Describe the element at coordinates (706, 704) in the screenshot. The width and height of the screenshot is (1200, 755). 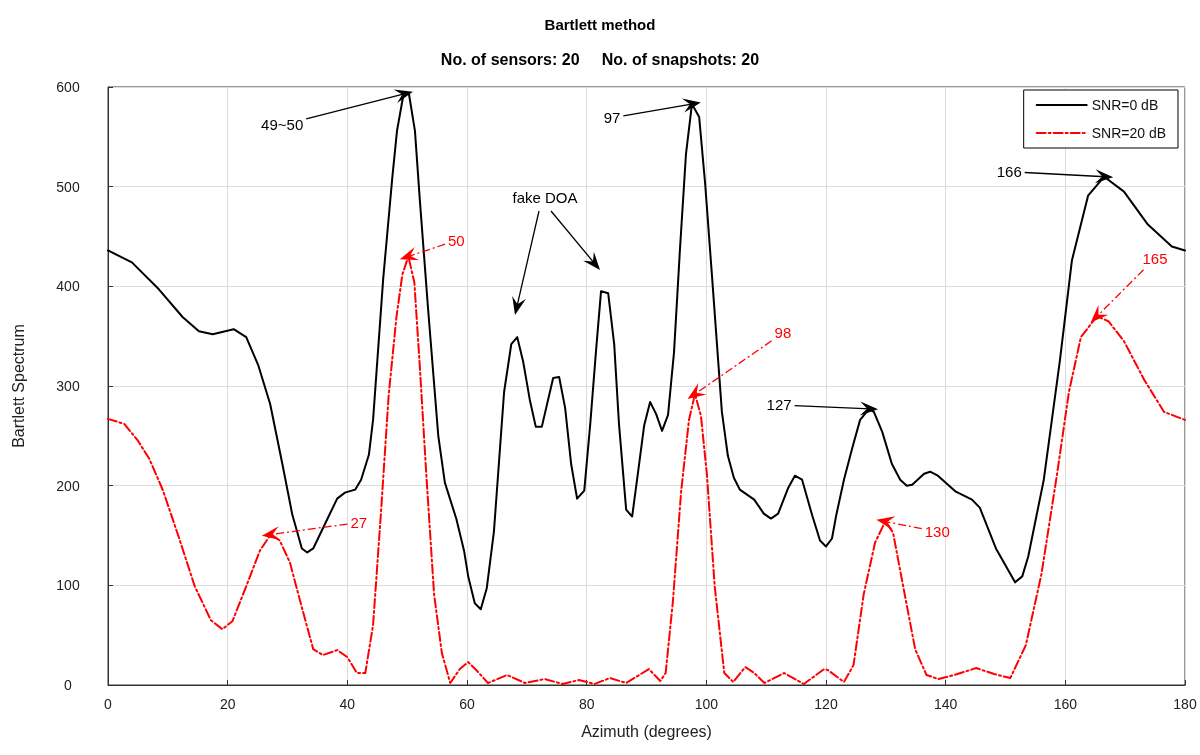
I see `x-tick-label: 100` at that location.